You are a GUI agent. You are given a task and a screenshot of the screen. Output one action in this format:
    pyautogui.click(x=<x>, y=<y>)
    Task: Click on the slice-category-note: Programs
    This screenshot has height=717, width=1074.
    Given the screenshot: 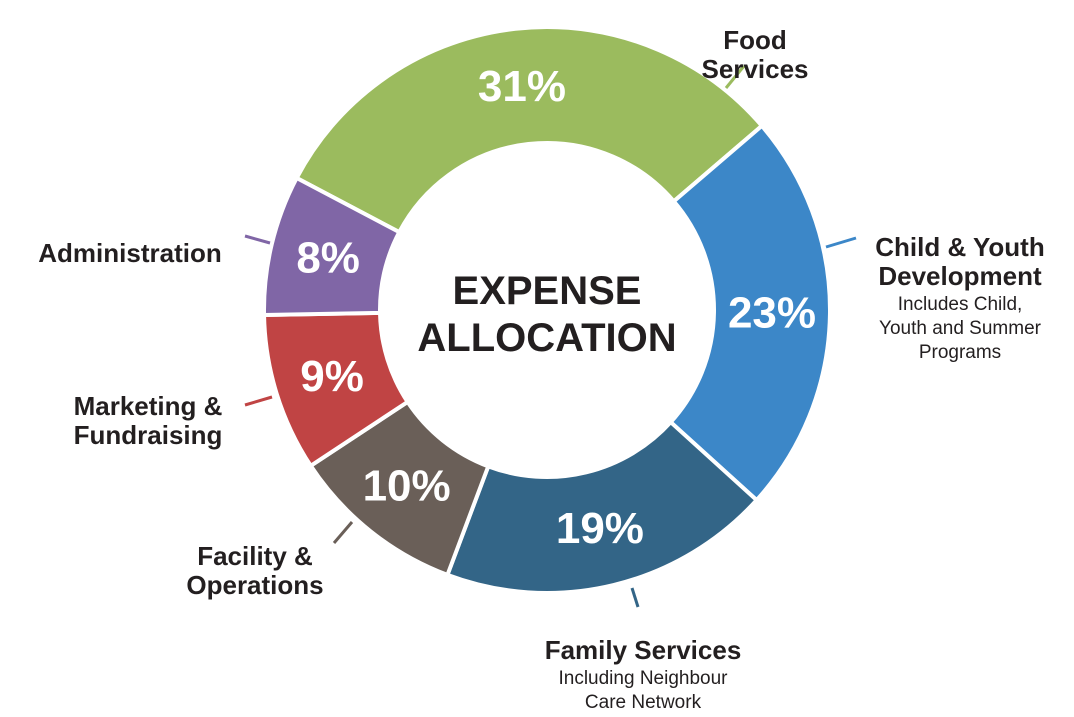 What is the action you would take?
    pyautogui.click(x=960, y=352)
    